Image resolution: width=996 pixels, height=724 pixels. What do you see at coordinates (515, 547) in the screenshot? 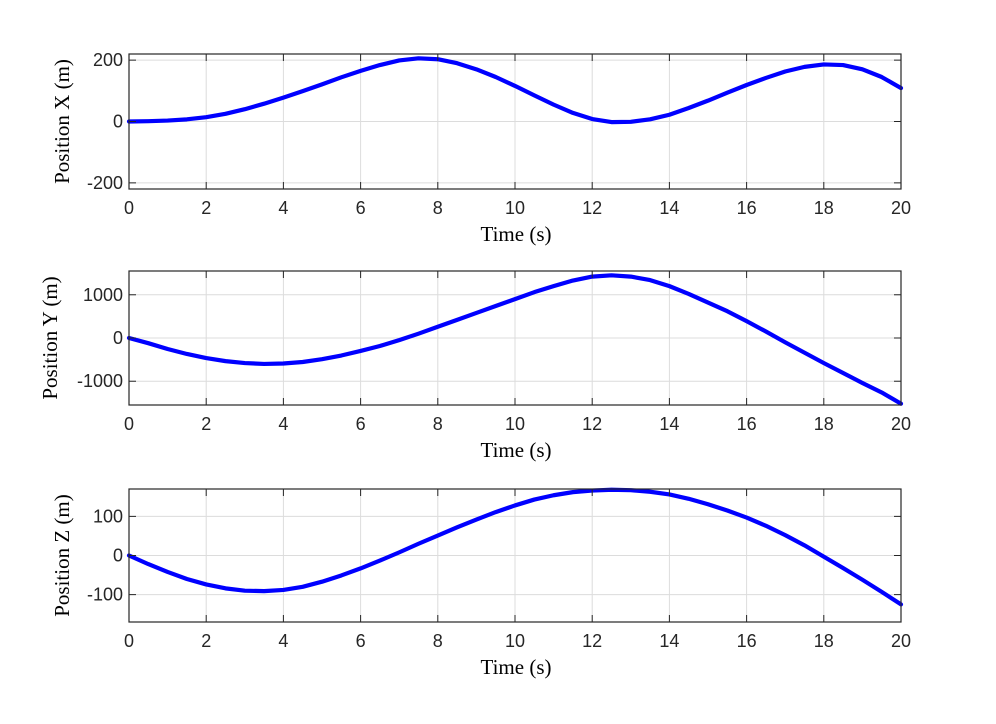
I see `series-line-z` at bounding box center [515, 547].